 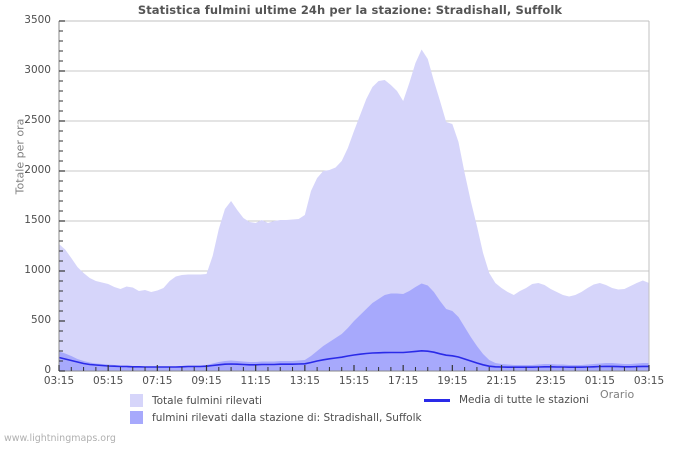 I want to click on x-tick-label: 09:15, so click(x=206, y=381).